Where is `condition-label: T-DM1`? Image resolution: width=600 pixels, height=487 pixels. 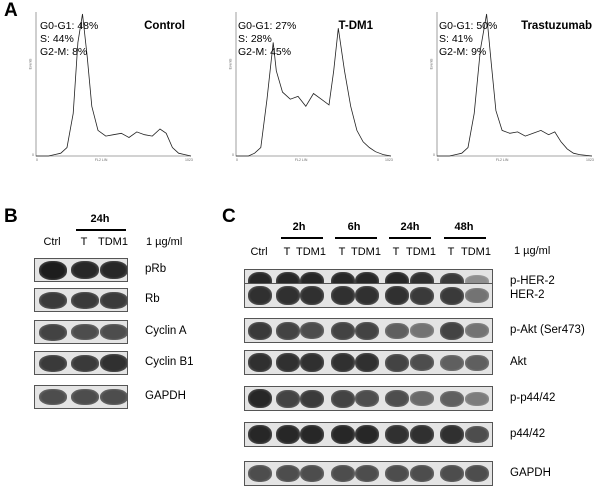
condition-label: T-DM1 is located at coordinates (356, 26).